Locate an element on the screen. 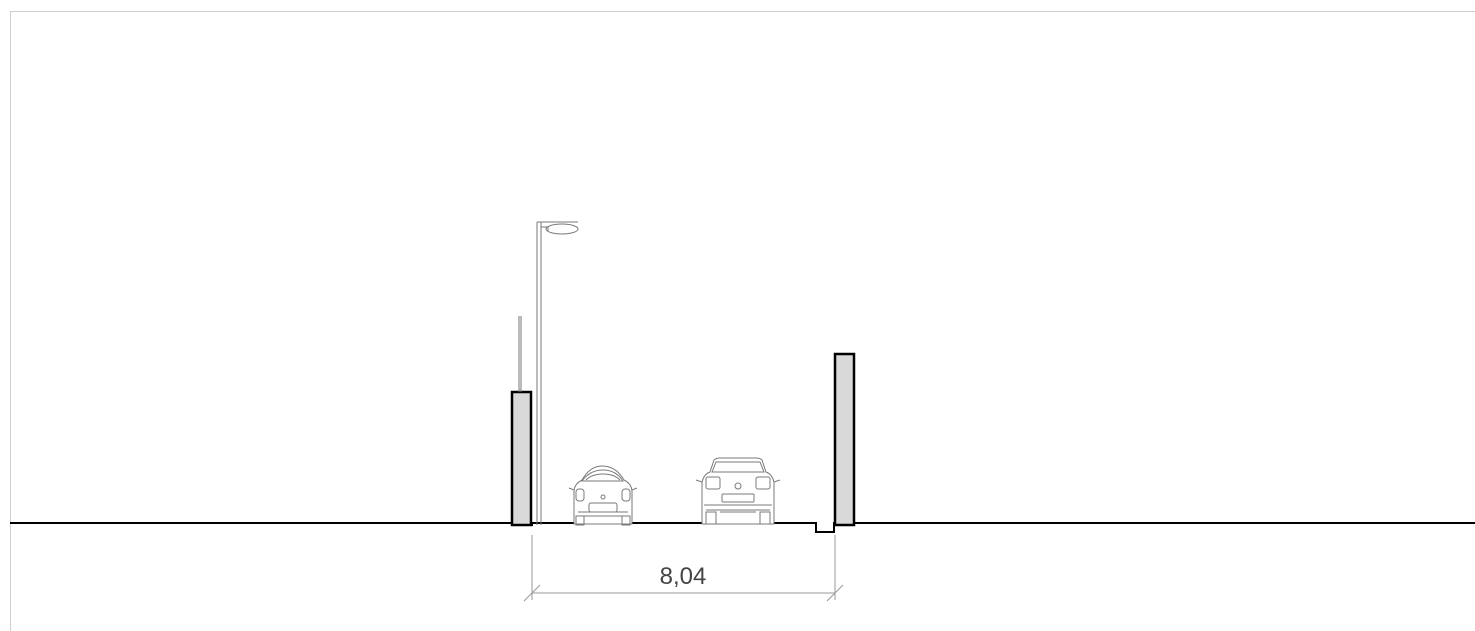 The width and height of the screenshot is (1475, 631). street-lamp-icon is located at coordinates (557, 373).